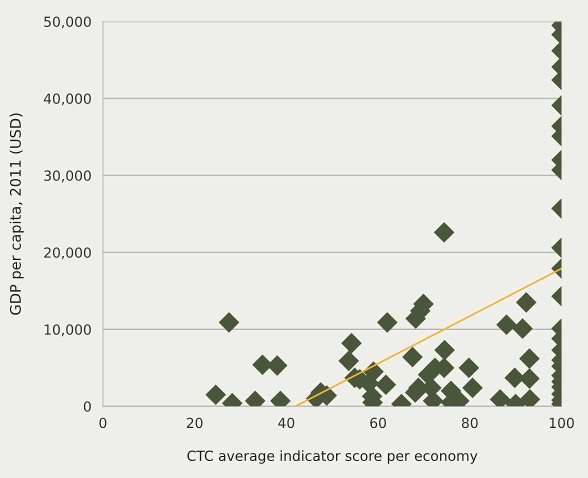 The image size is (588, 478). I want to click on x-tick-label: 20, so click(194, 423).